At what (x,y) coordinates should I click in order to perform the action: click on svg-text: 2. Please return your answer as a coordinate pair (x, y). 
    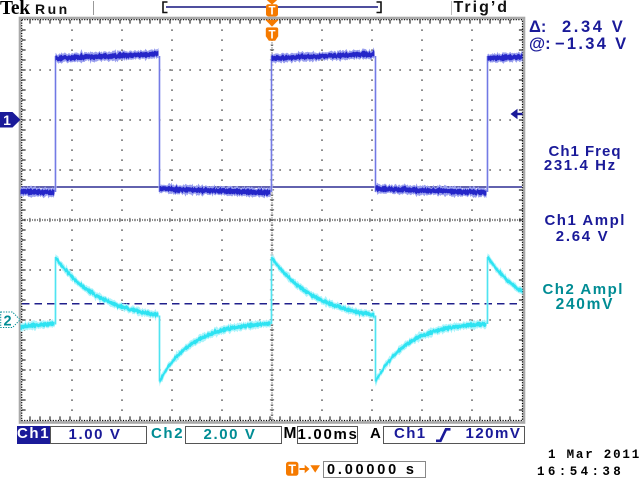
    Looking at the image, I should click on (7, 321).